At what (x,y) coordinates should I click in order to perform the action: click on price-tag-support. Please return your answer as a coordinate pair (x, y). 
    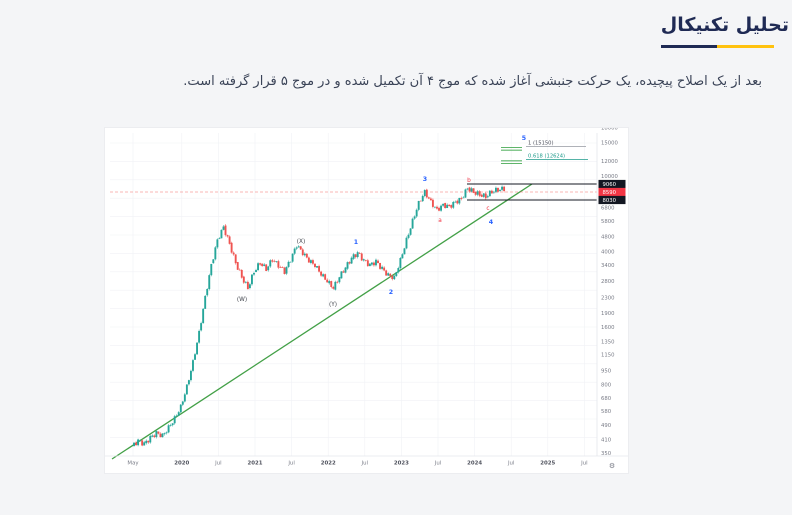
    Looking at the image, I should click on (612, 200).